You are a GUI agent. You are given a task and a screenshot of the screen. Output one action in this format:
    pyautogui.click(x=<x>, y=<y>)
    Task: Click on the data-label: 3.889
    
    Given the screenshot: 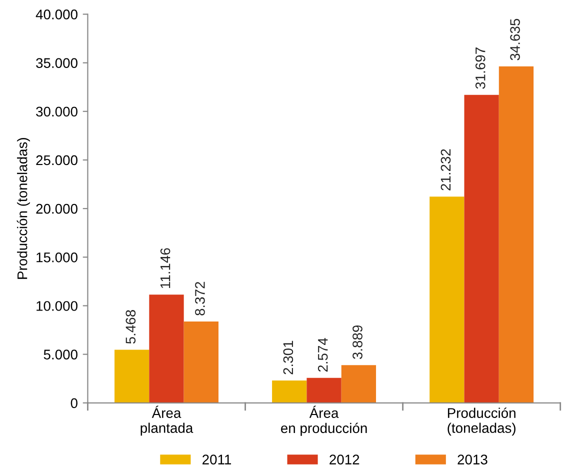 What is the action you would take?
    pyautogui.click(x=357, y=342)
    